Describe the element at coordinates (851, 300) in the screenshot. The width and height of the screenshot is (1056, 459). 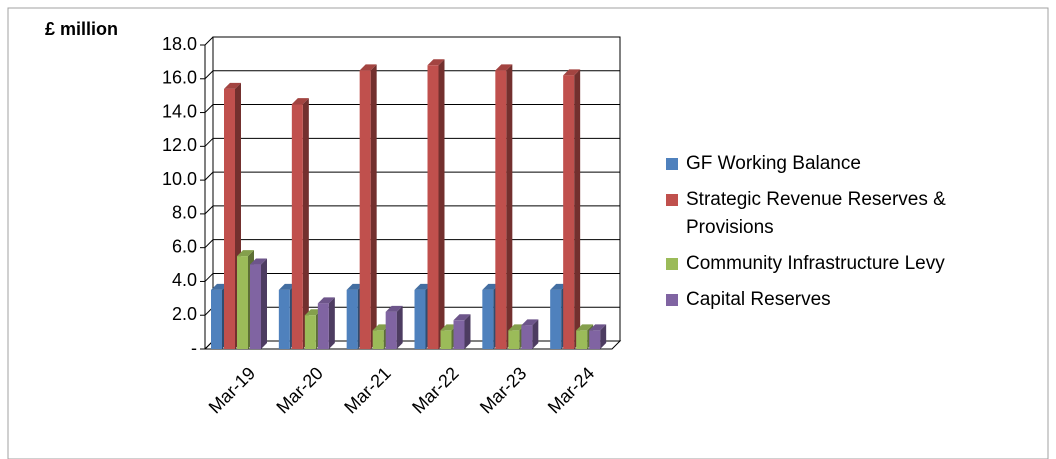
I see `legend-item: Capital Reserves` at that location.